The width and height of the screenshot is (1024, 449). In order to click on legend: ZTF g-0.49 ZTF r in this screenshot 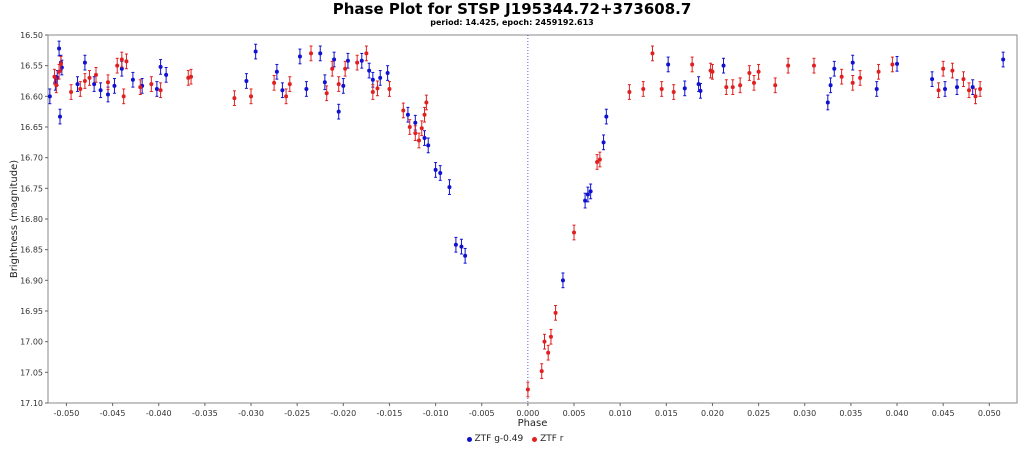, I will do `click(512, 439)`.